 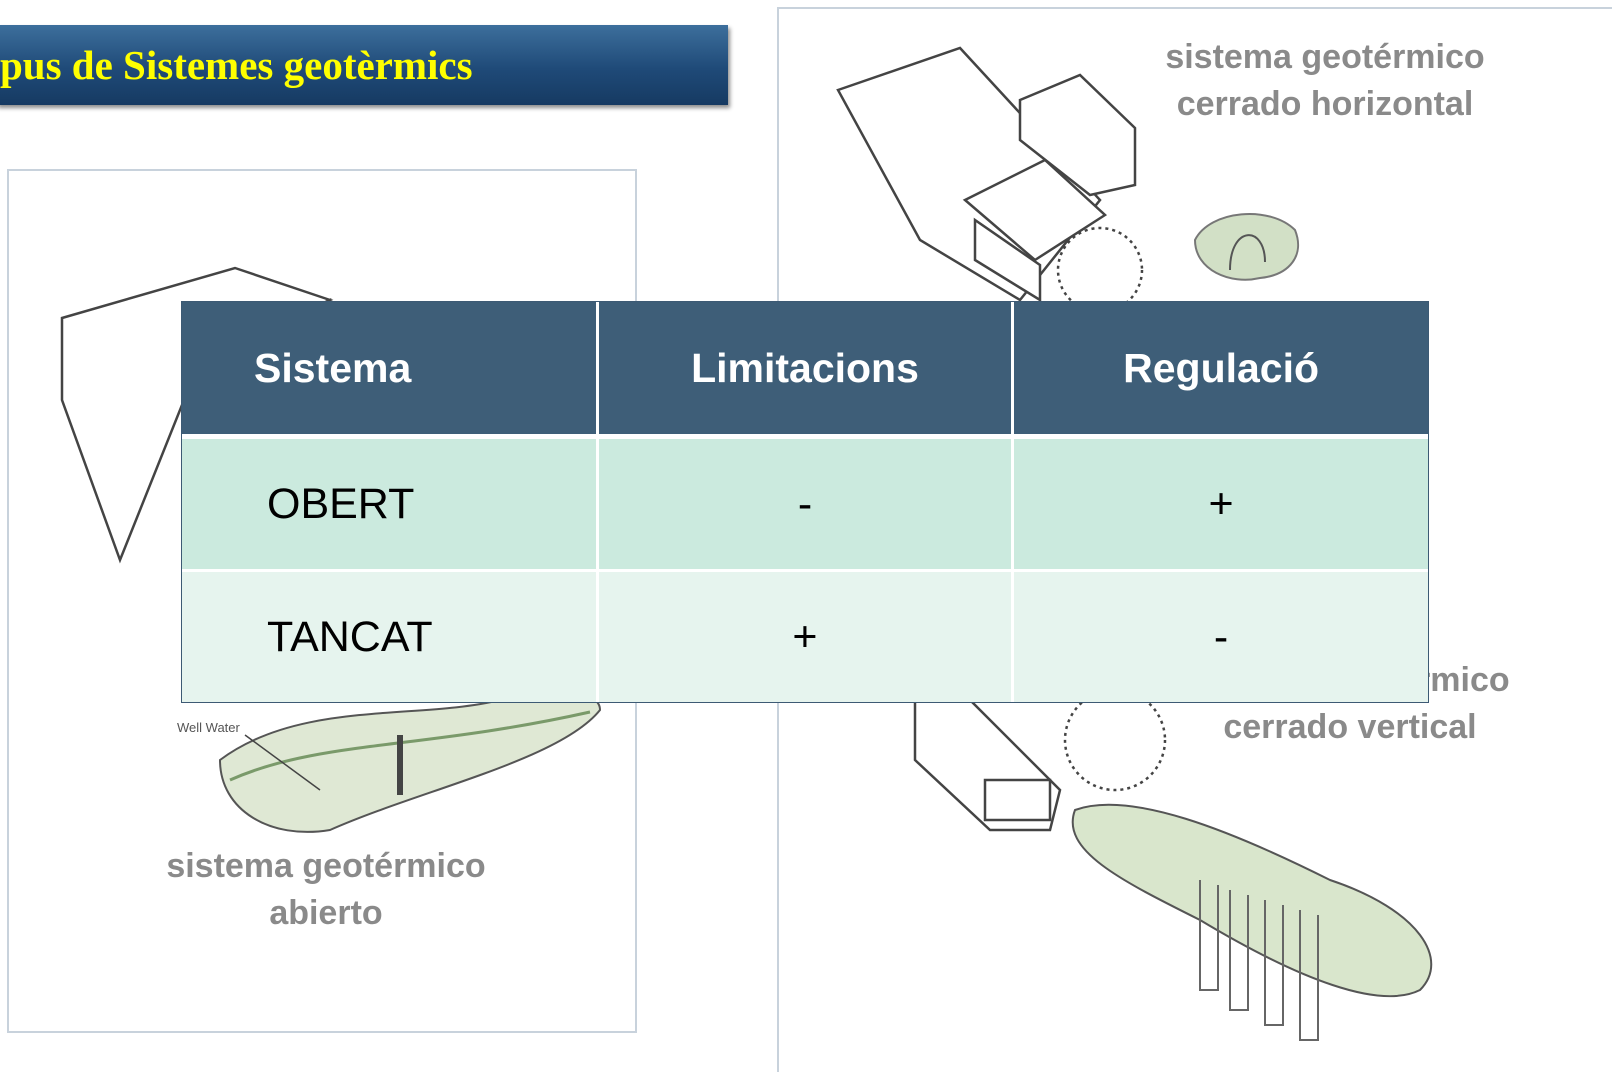 I want to click on caption: sistema geotérmico cerrado horizontal, so click(x=1325, y=81).